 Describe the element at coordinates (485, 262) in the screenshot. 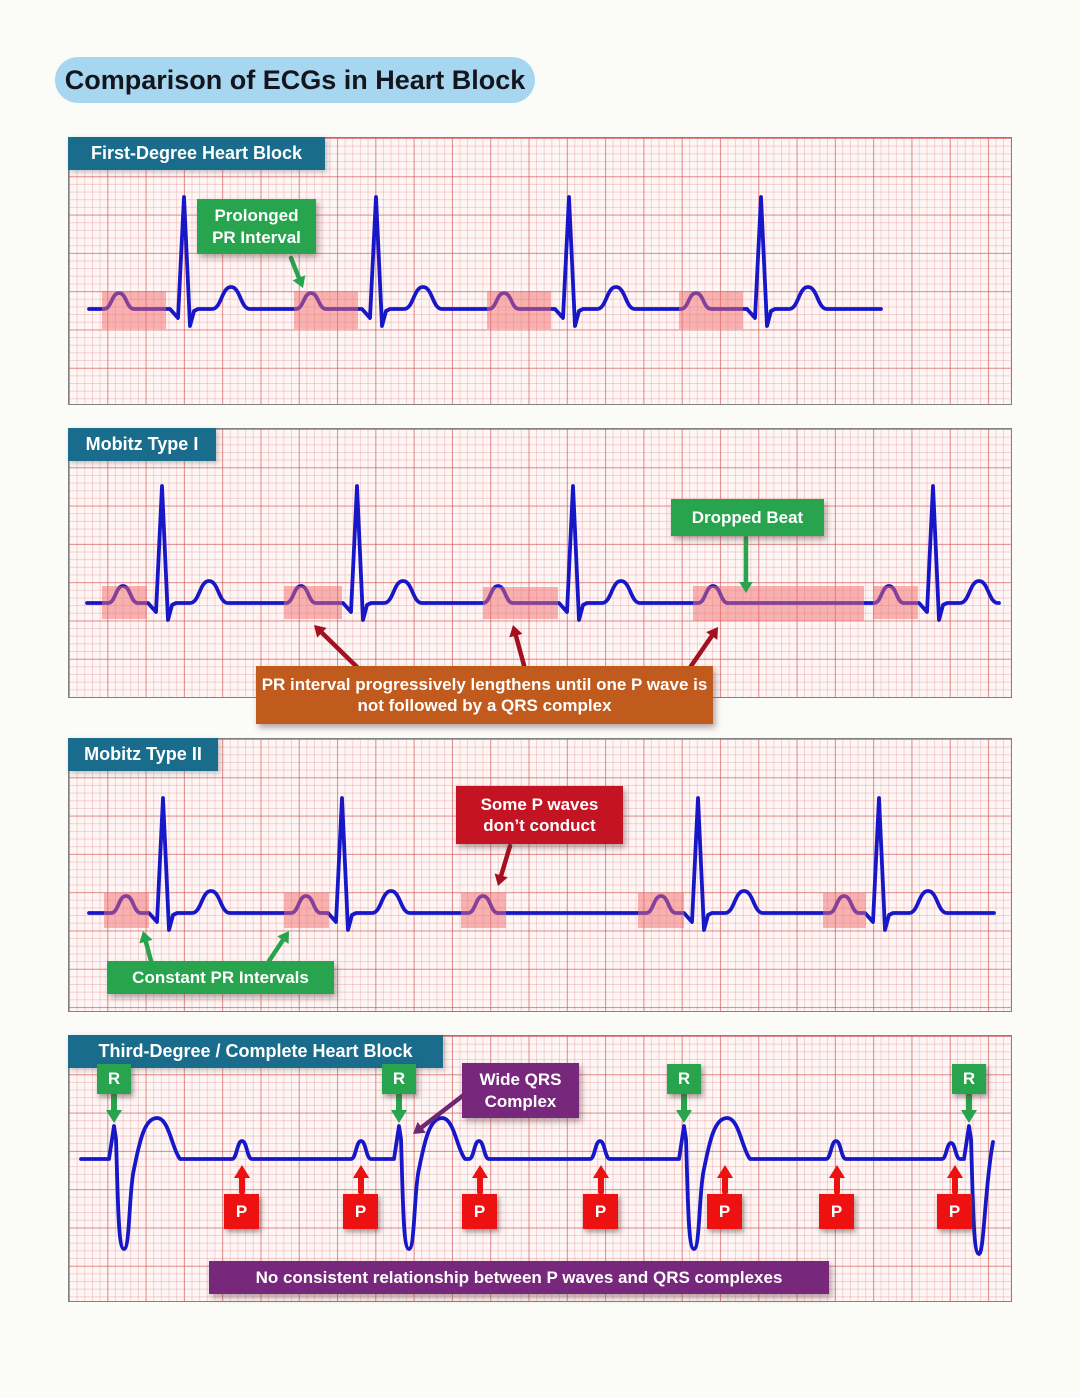

I see `ecg-strip-first-degree` at that location.